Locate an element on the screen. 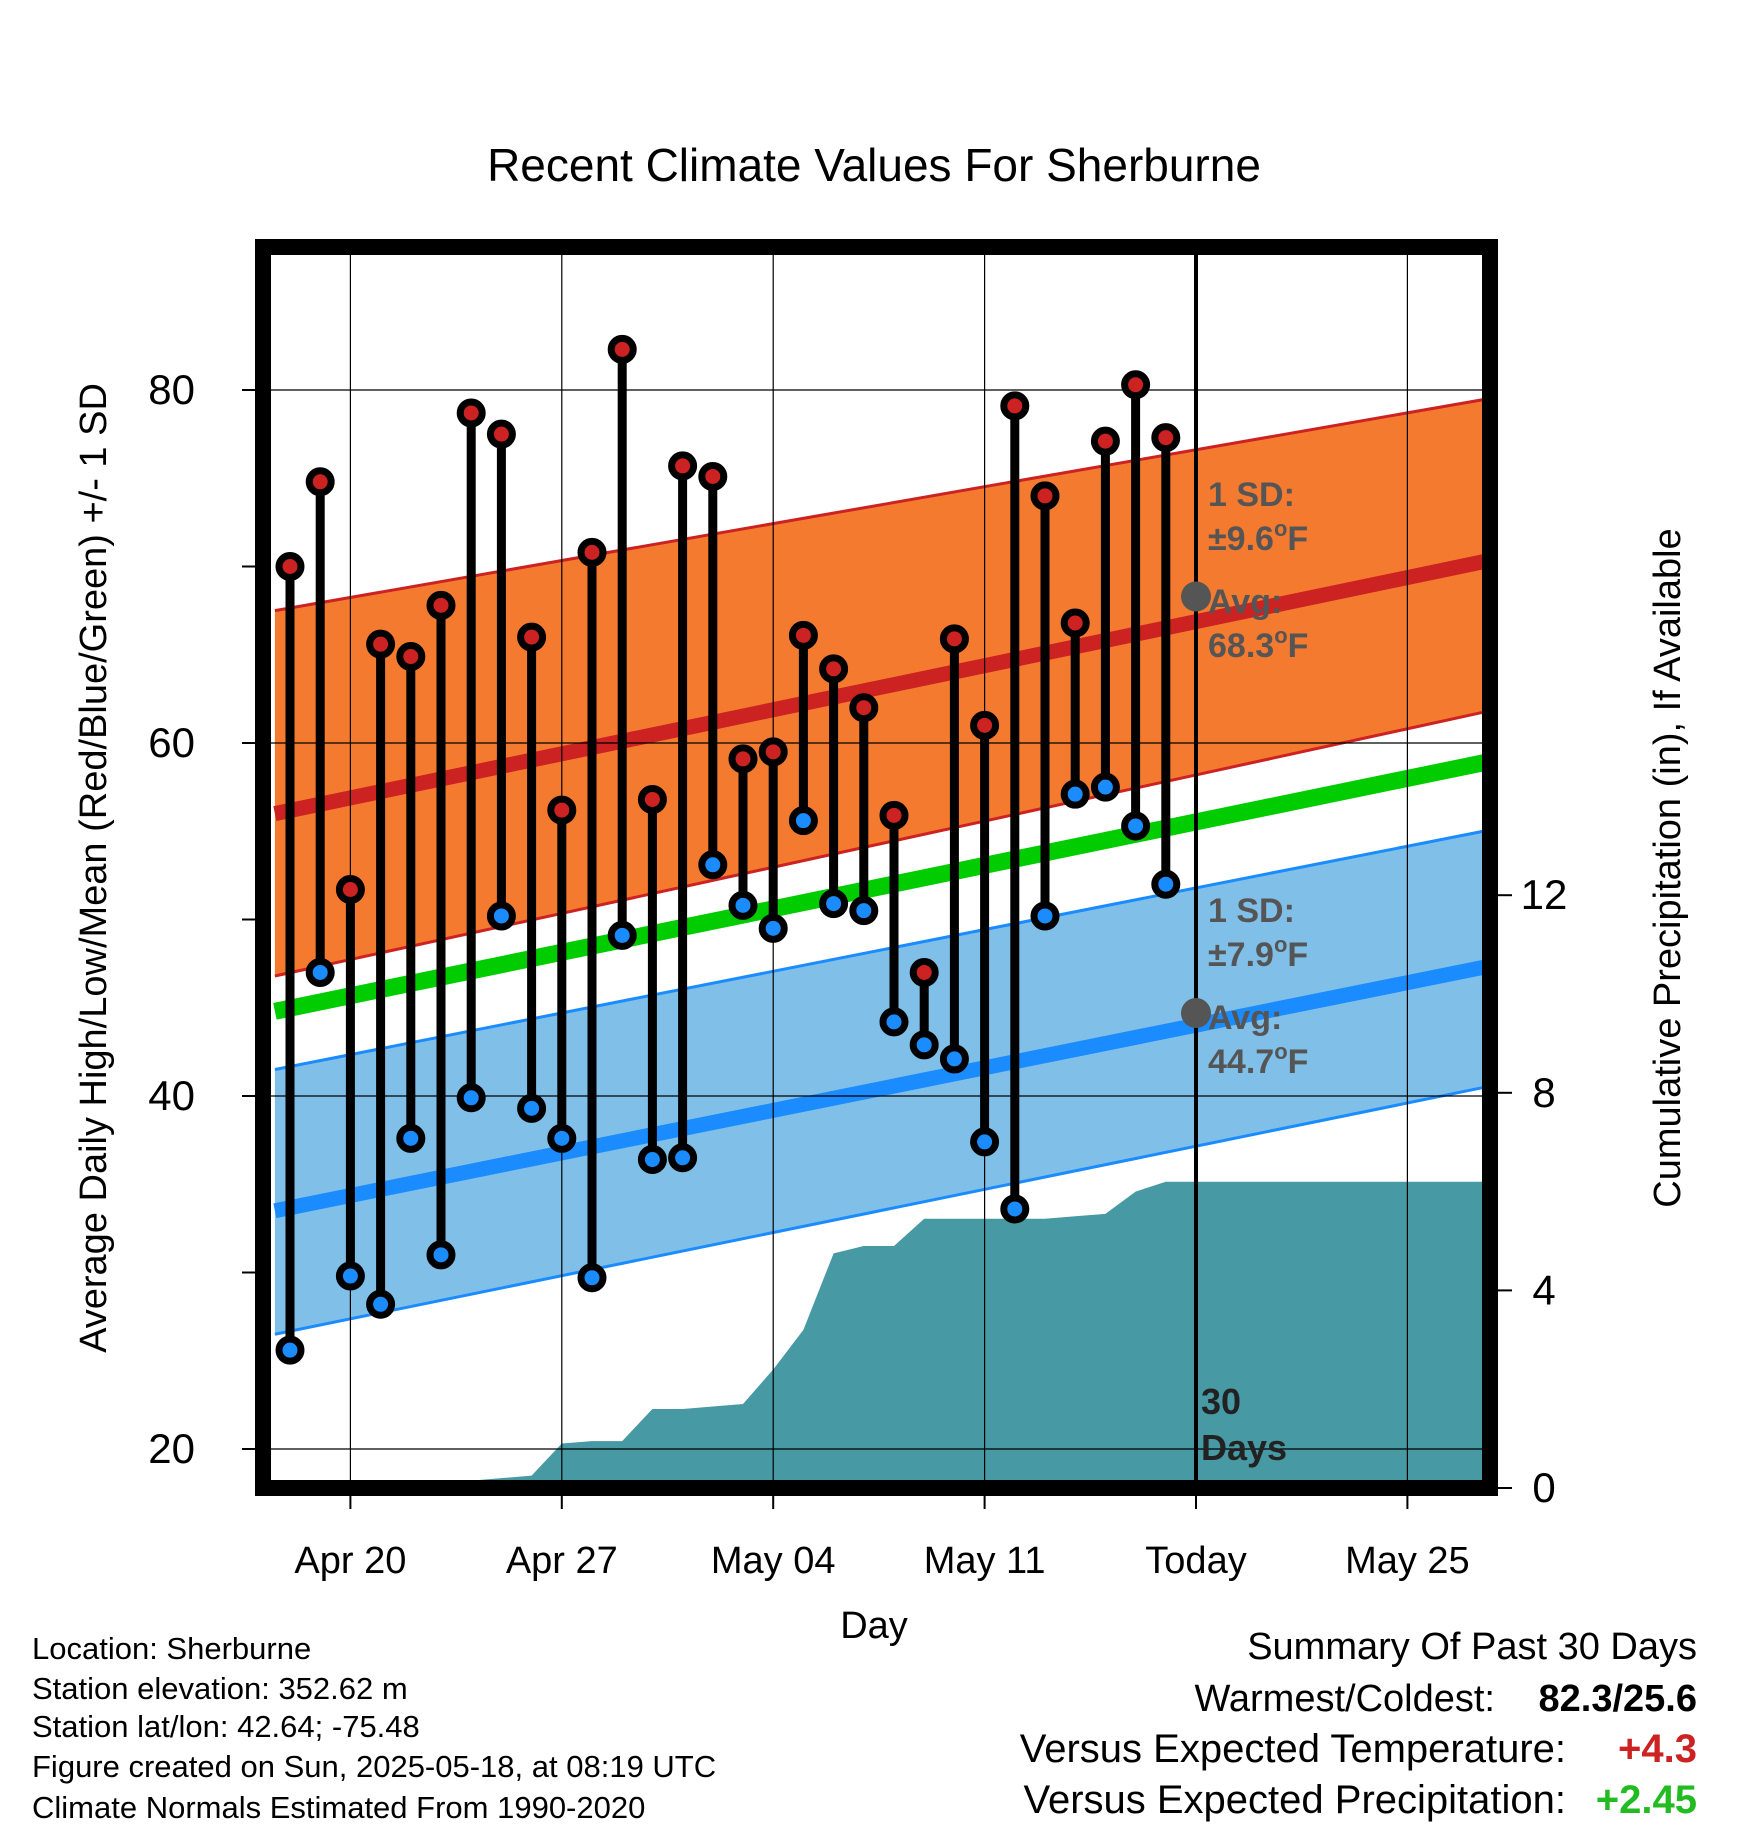  x-tick-label: Apr 20 is located at coordinates (350, 1561).